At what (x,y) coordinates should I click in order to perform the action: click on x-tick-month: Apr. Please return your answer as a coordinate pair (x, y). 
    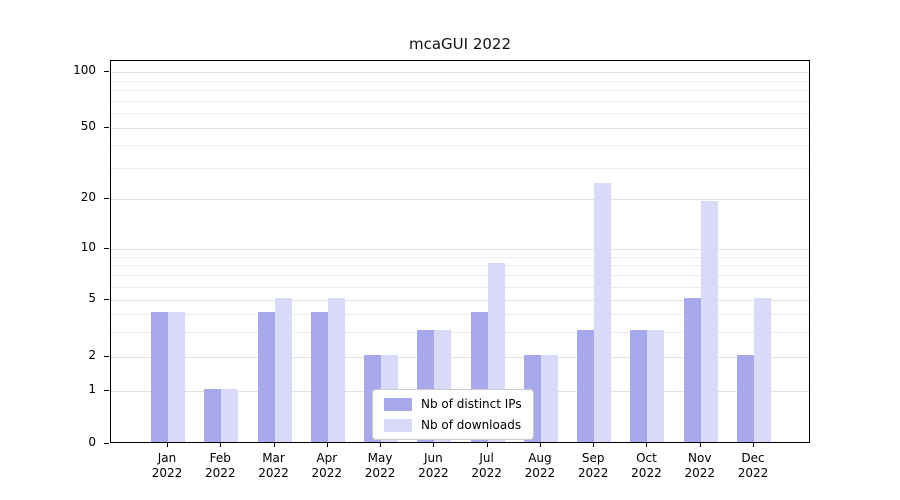
    Looking at the image, I should click on (327, 458).